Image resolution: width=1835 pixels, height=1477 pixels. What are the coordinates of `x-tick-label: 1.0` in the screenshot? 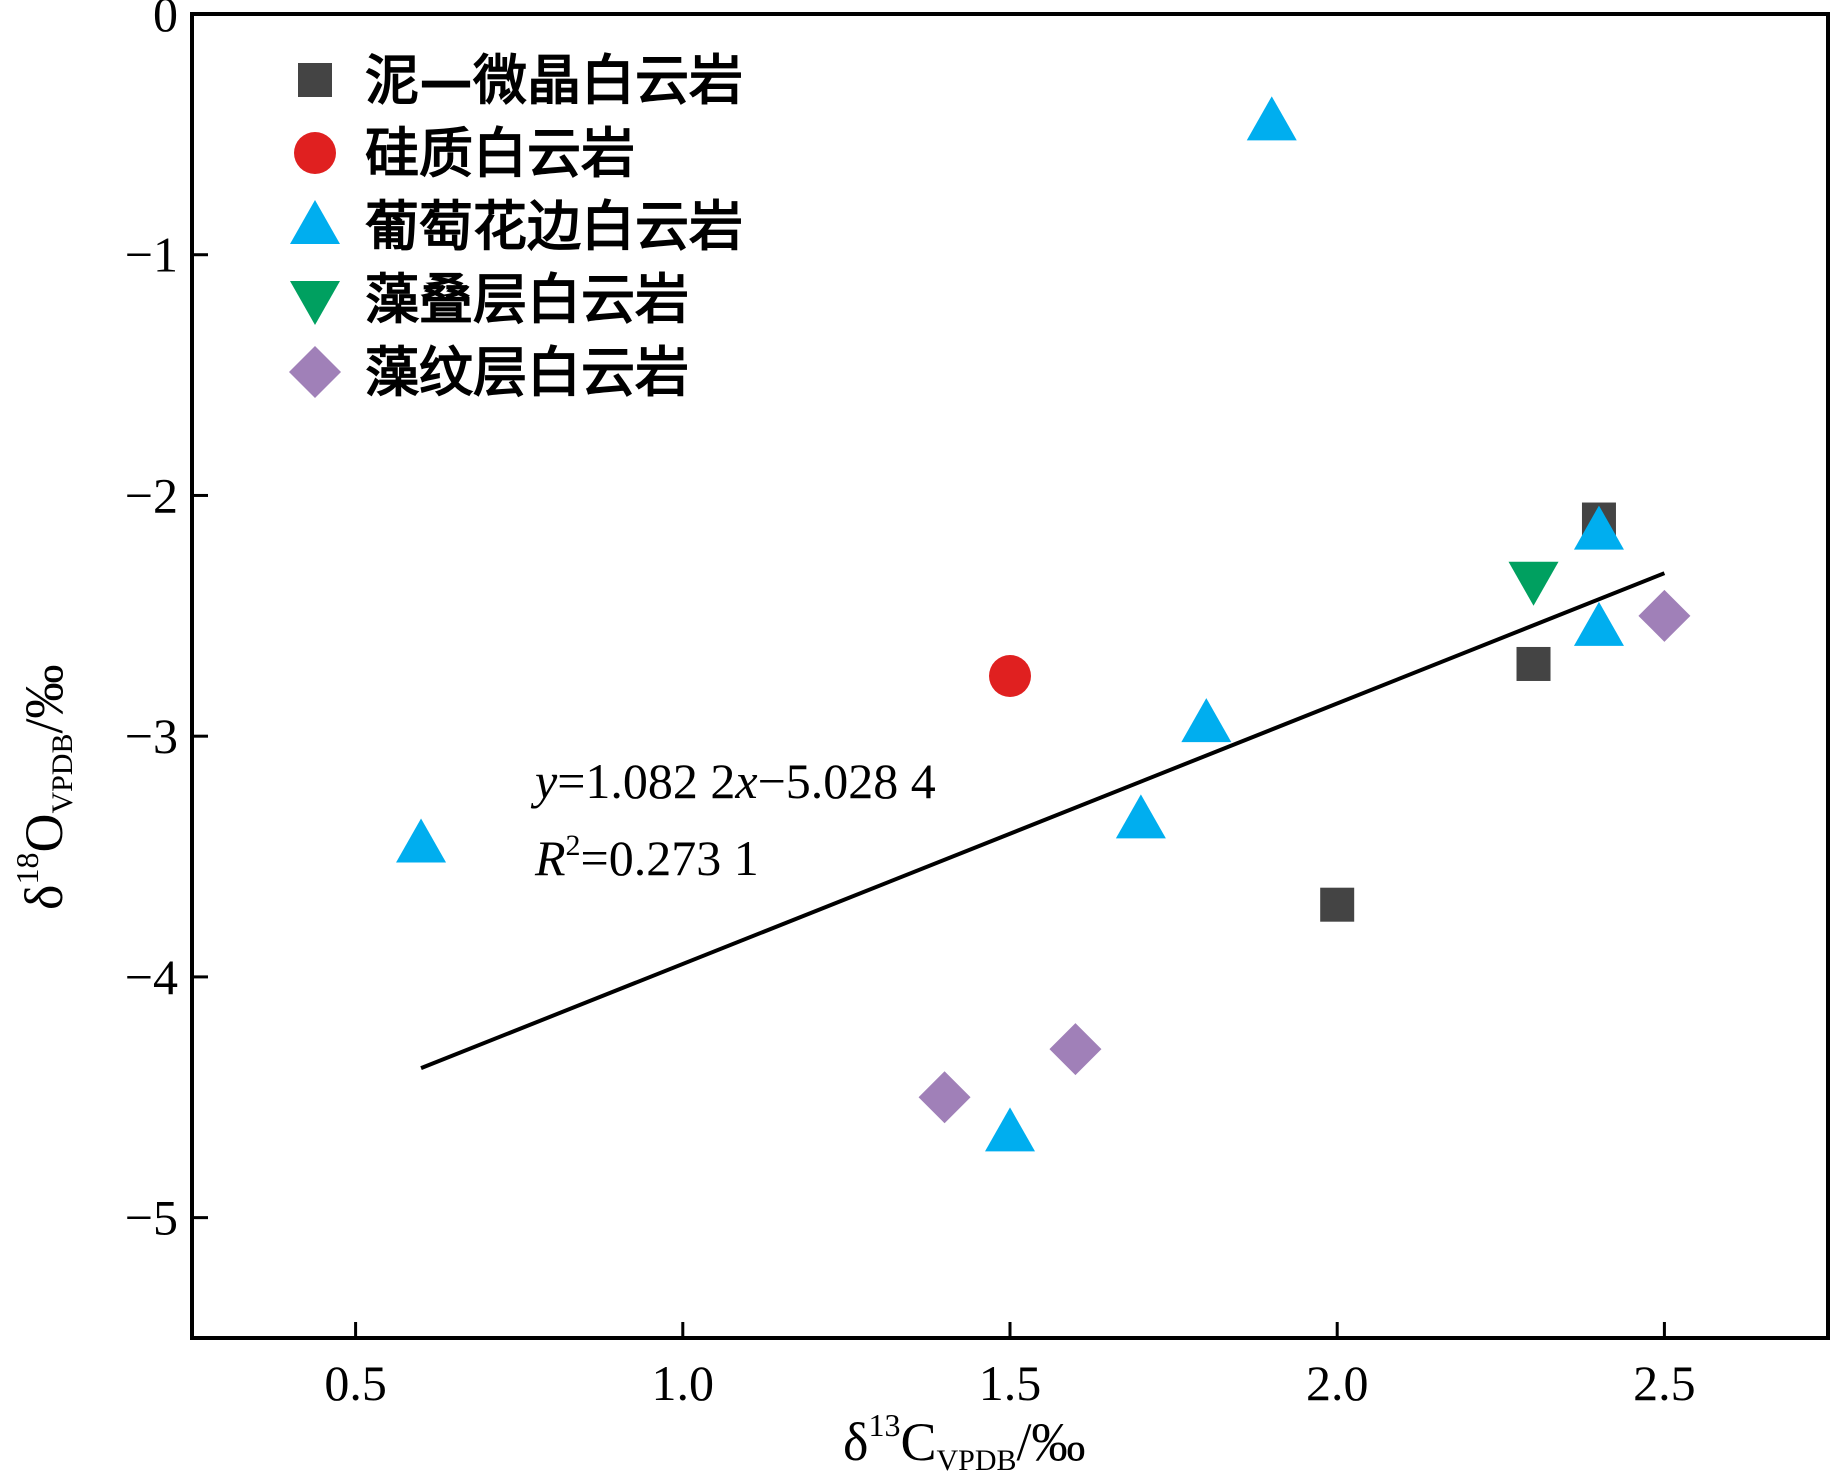 It's located at (683, 1383).